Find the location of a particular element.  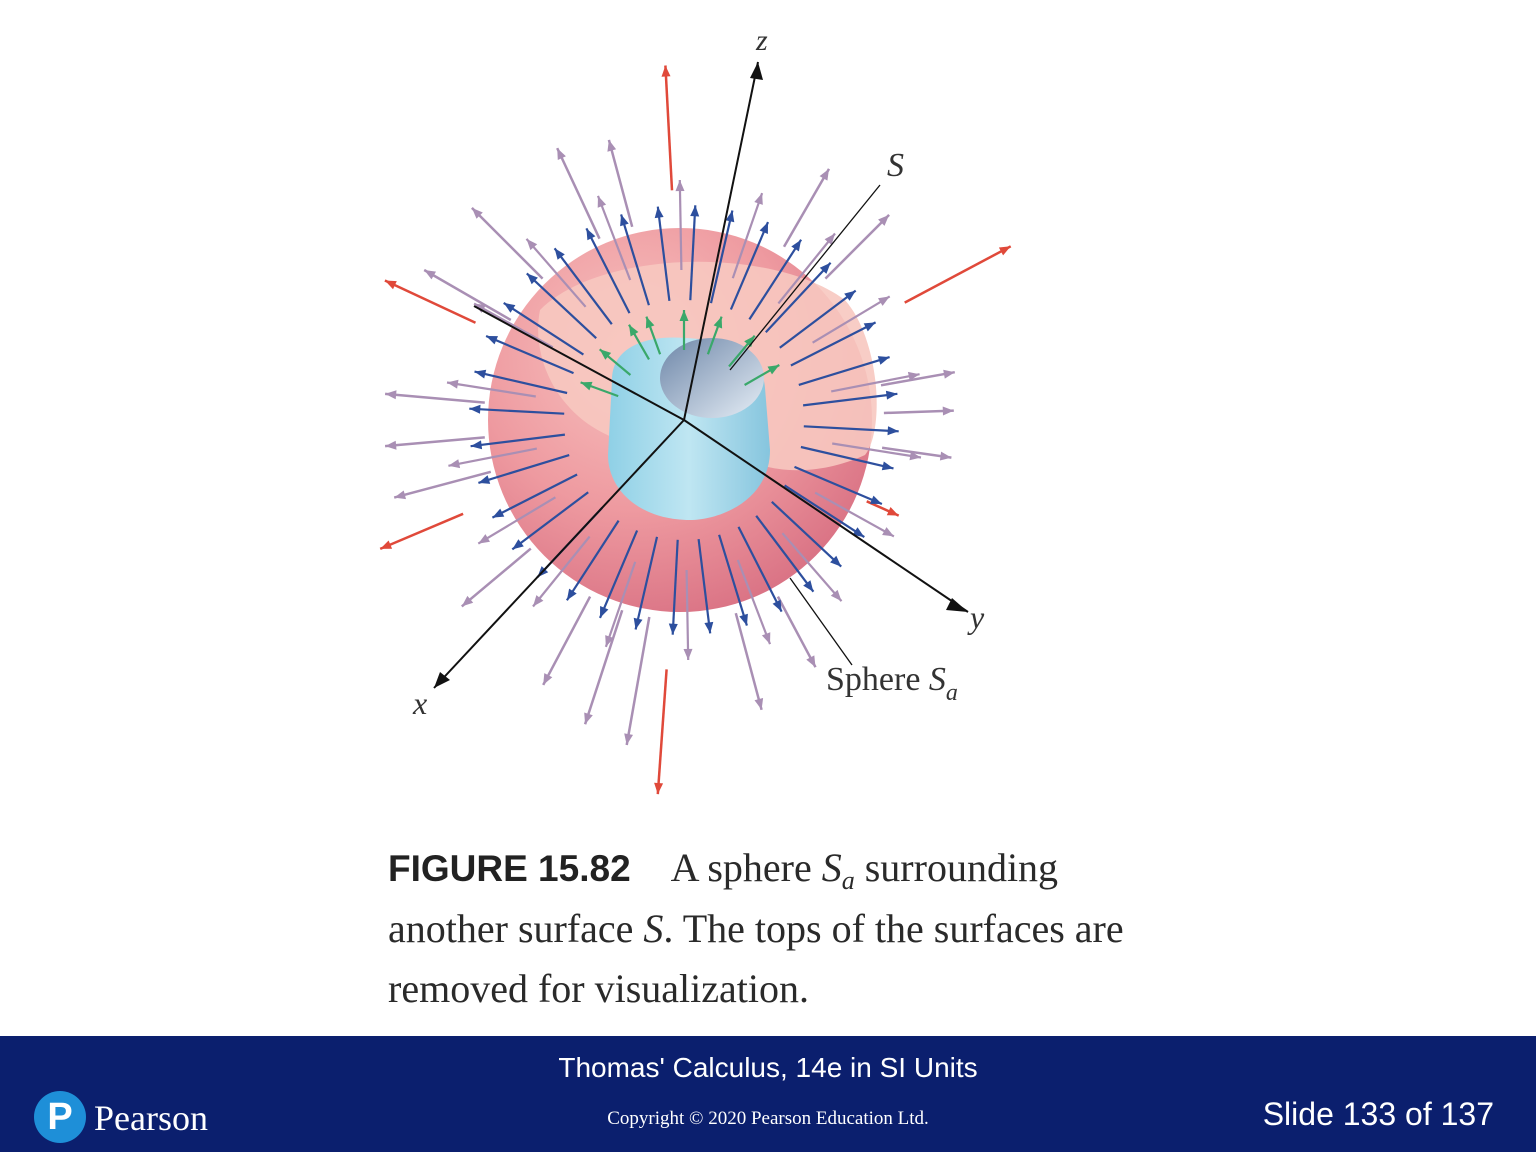

sphere-sa-label-subscript: a is located at coordinates (952, 693).